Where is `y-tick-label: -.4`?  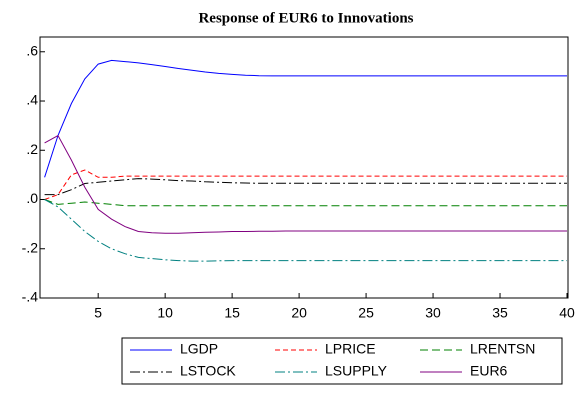
y-tick-label: -.4 is located at coordinates (30, 297).